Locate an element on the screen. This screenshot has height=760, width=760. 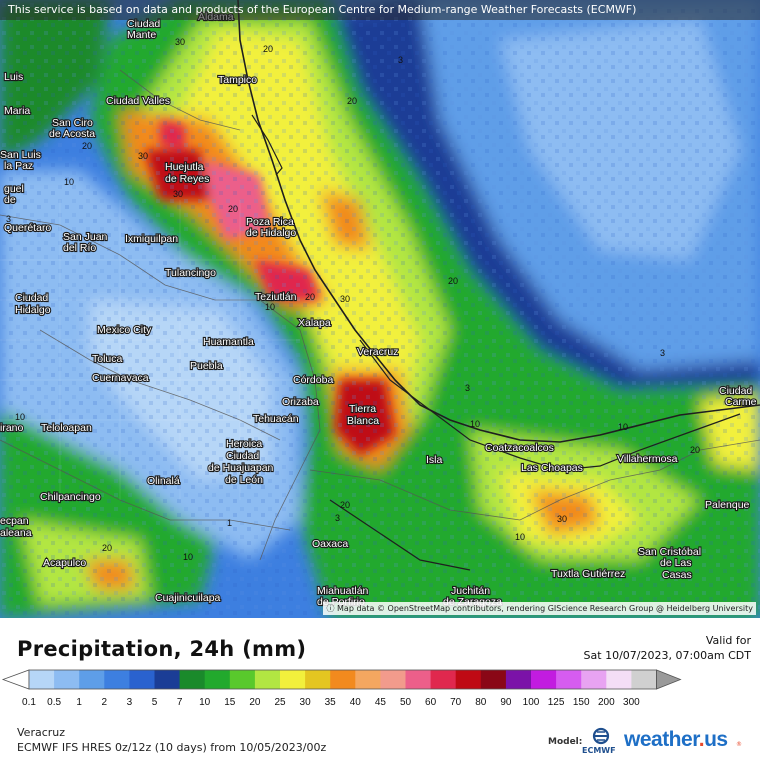
scale-min-arrow is located at coordinates (15, 679).